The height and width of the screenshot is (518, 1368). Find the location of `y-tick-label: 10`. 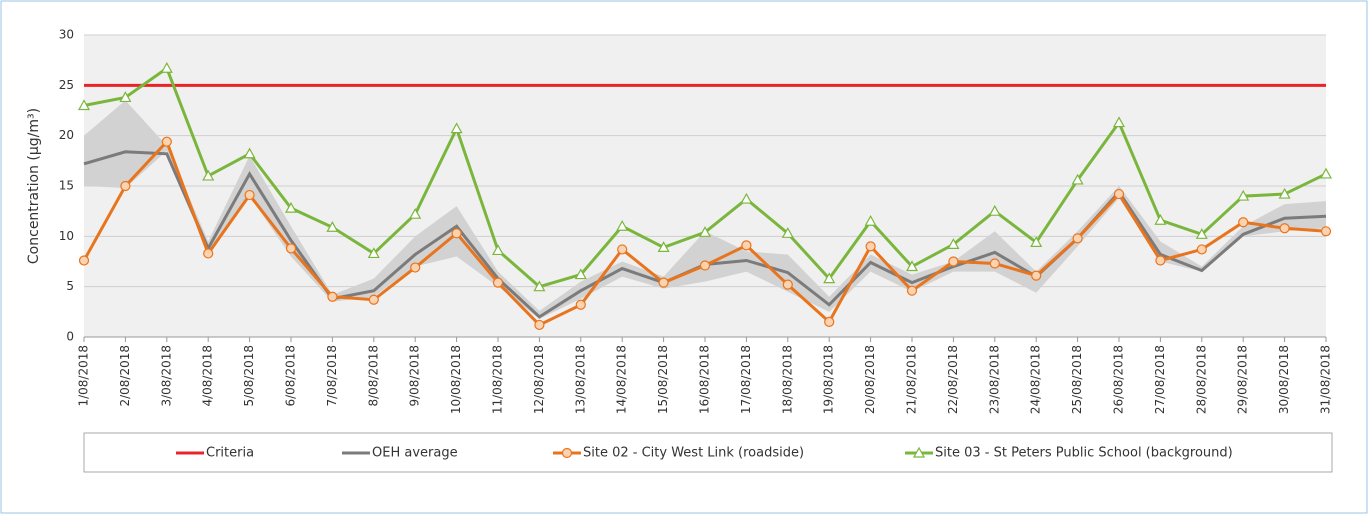

y-tick-label: 10 is located at coordinates (66, 236).